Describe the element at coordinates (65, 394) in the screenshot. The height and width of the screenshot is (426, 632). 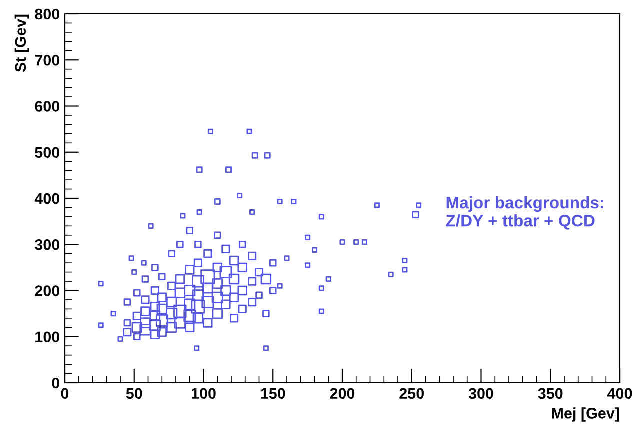
I see `x-tick-label: 0` at that location.